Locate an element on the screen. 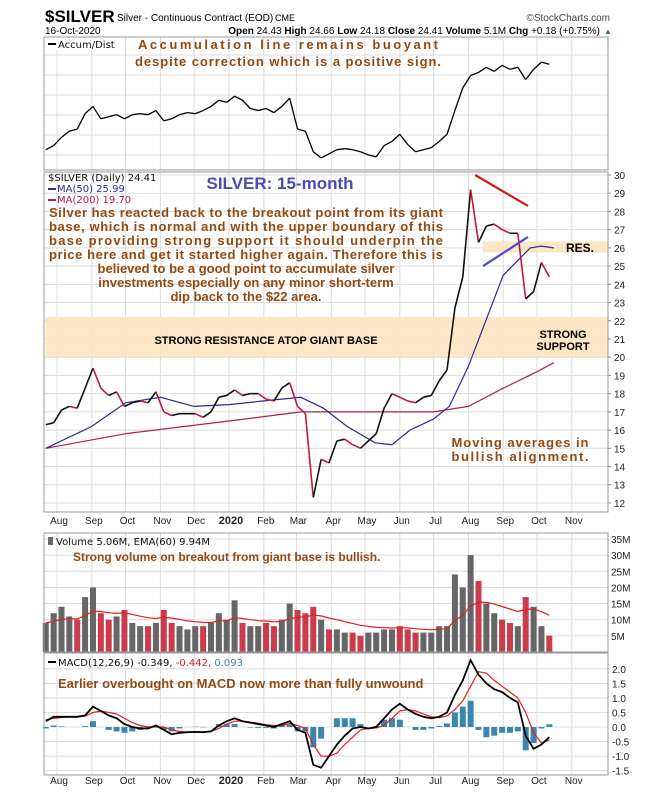  macd-signal-line is located at coordinates (297, 714).